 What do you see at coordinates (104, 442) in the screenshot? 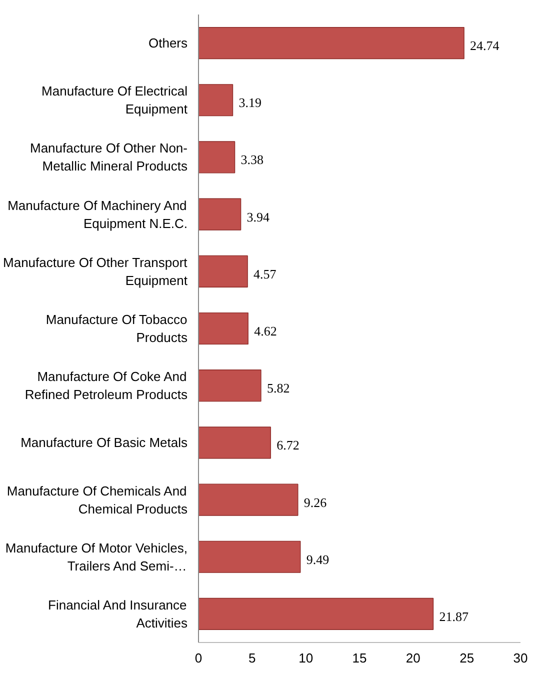
I see `y-tick-label: Manufacture Of Basic Metals` at bounding box center [104, 442].